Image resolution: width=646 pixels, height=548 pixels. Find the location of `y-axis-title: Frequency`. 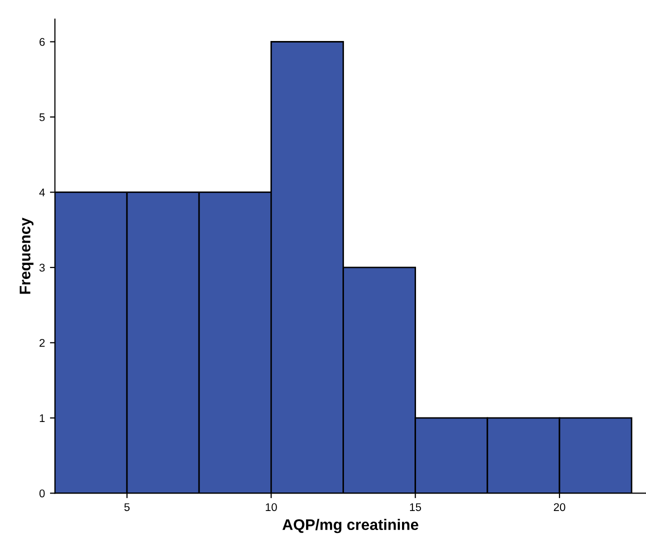

y-axis-title: Frequency is located at coordinates (27, 256).